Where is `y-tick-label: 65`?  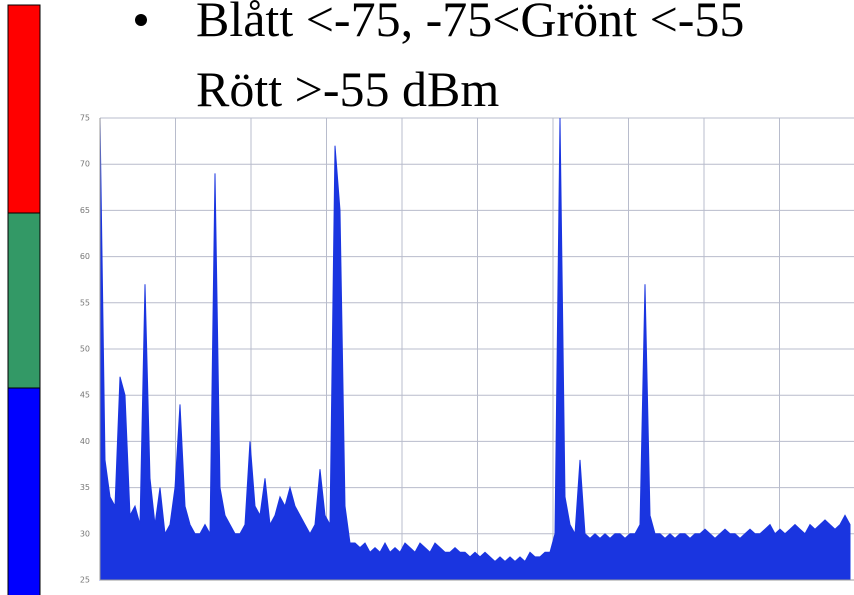
y-tick-label: 65 is located at coordinates (85, 210).